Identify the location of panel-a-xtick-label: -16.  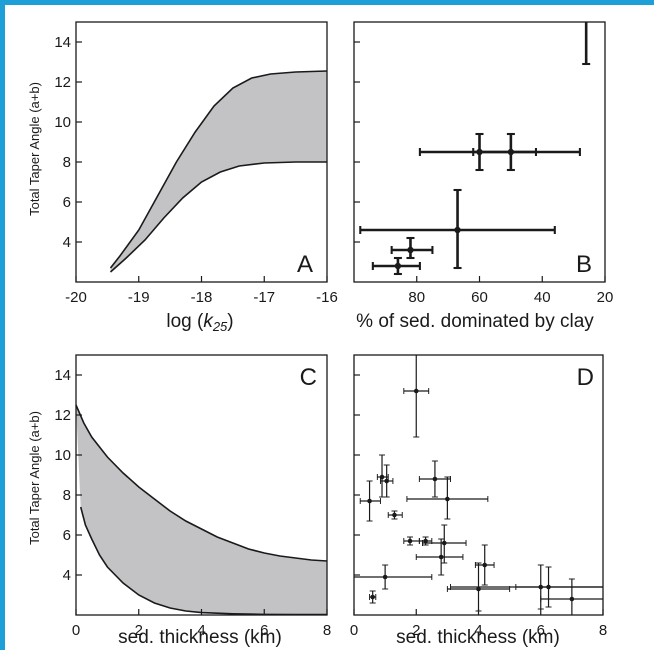
(327, 297).